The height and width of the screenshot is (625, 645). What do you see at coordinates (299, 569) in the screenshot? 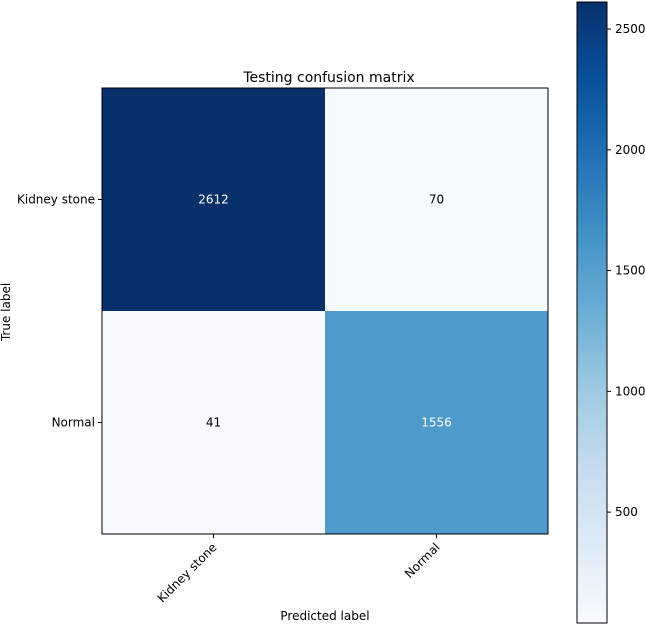
I see `x-axis-ticks: Kidney stone Normal` at bounding box center [299, 569].